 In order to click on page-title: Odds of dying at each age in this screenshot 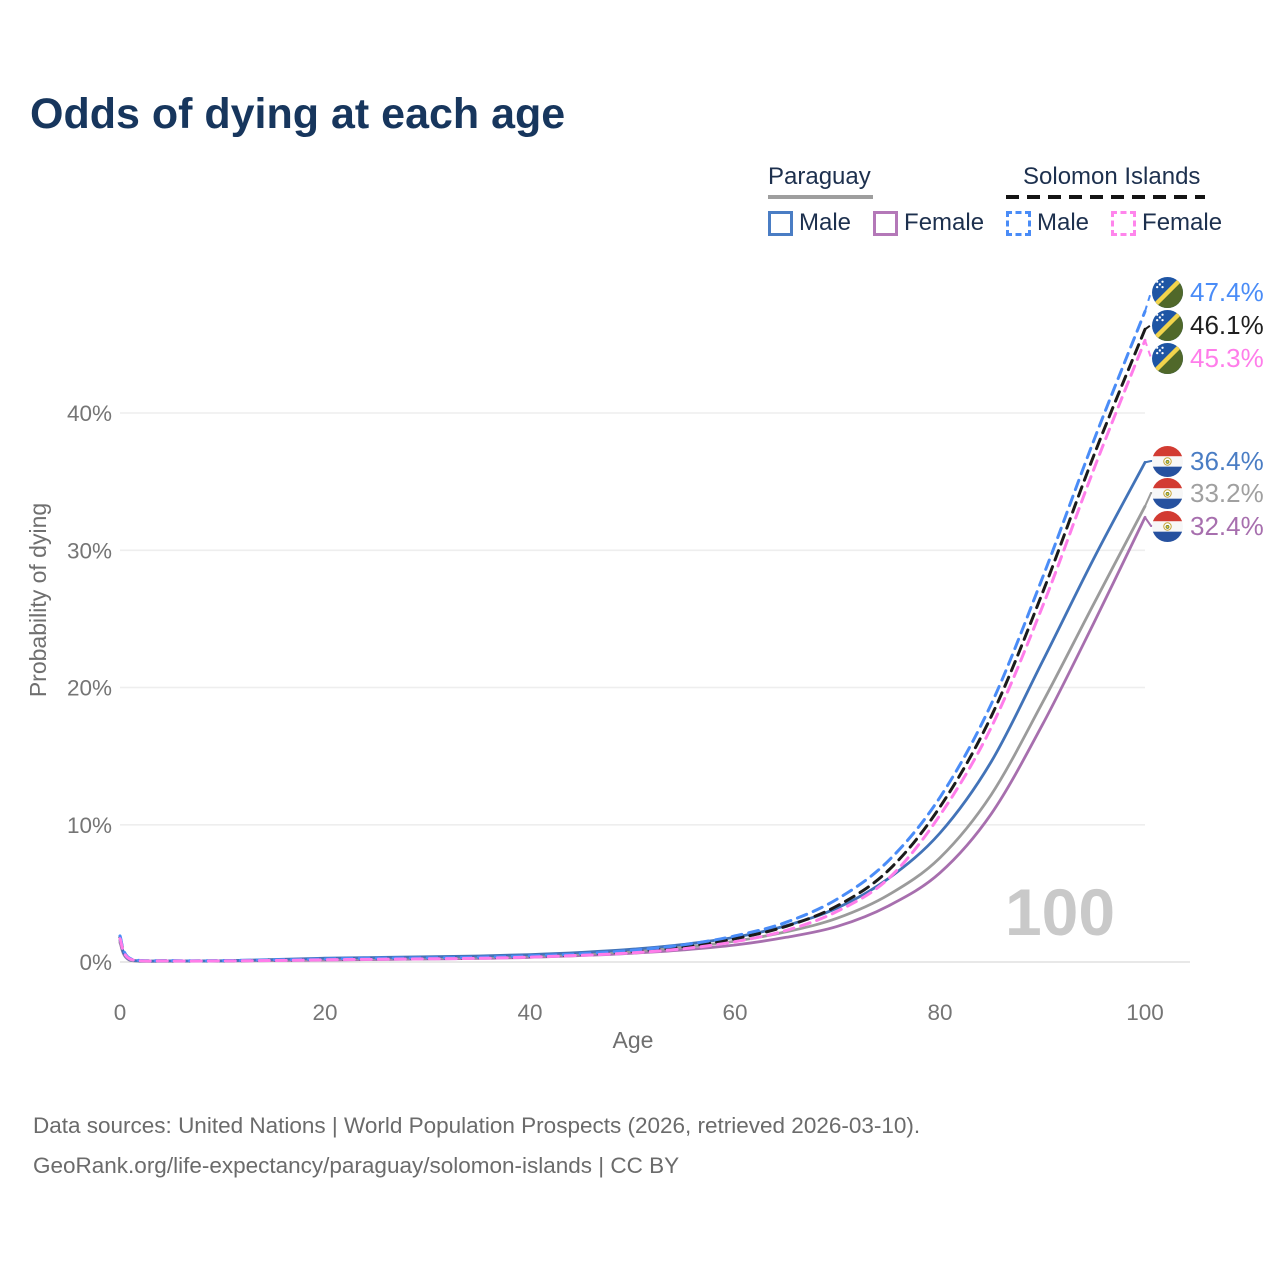, I will do `click(298, 114)`.